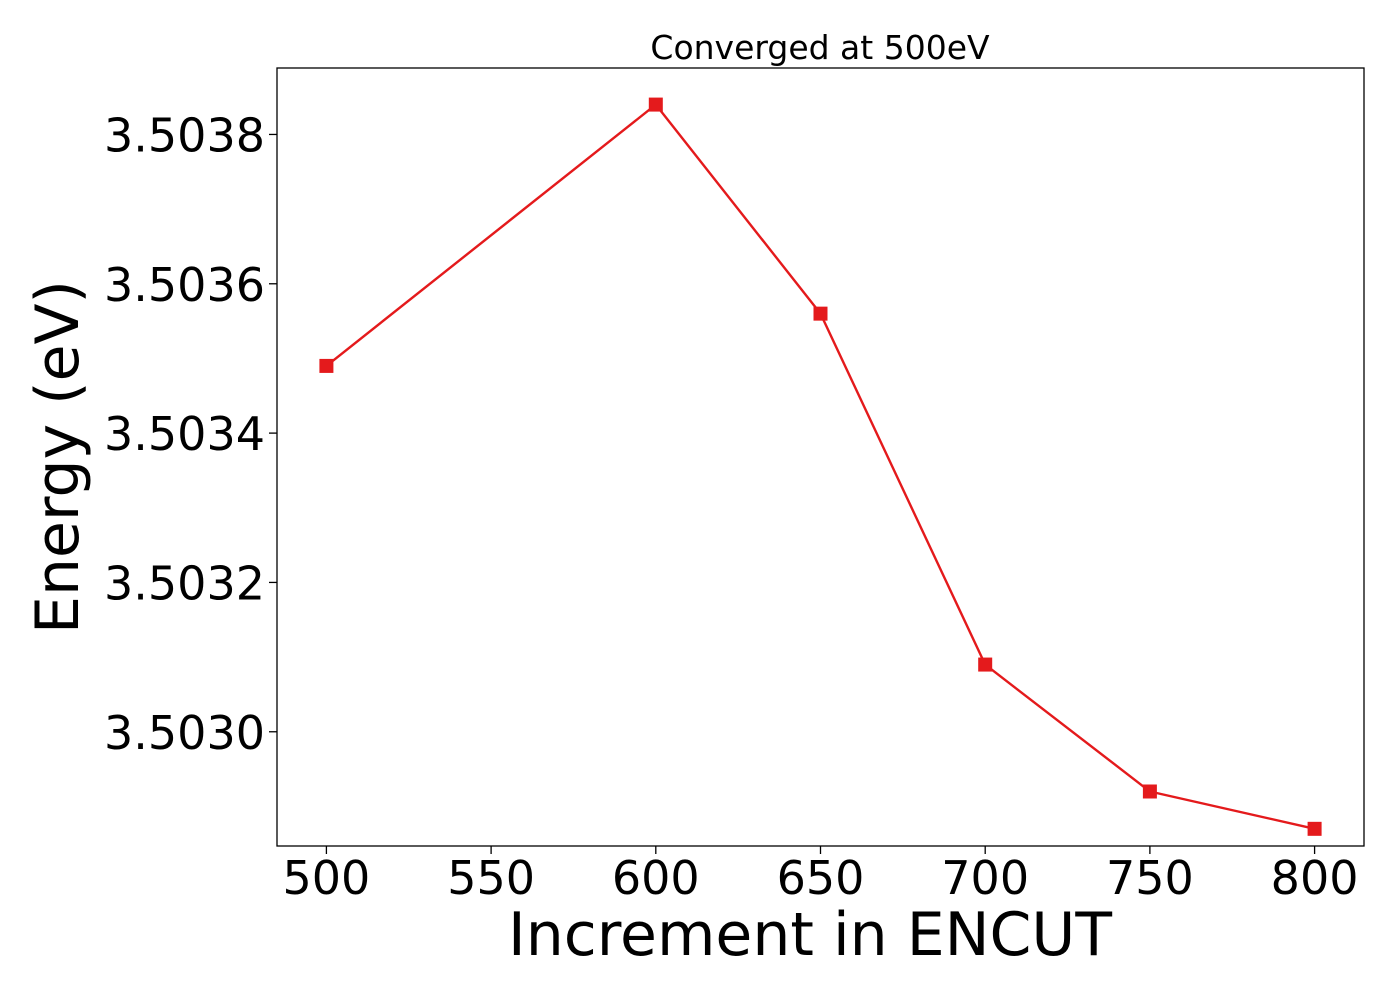 Image resolution: width=1400 pixels, height=1000 pixels. I want to click on x-tick-label: 600, so click(656, 878).